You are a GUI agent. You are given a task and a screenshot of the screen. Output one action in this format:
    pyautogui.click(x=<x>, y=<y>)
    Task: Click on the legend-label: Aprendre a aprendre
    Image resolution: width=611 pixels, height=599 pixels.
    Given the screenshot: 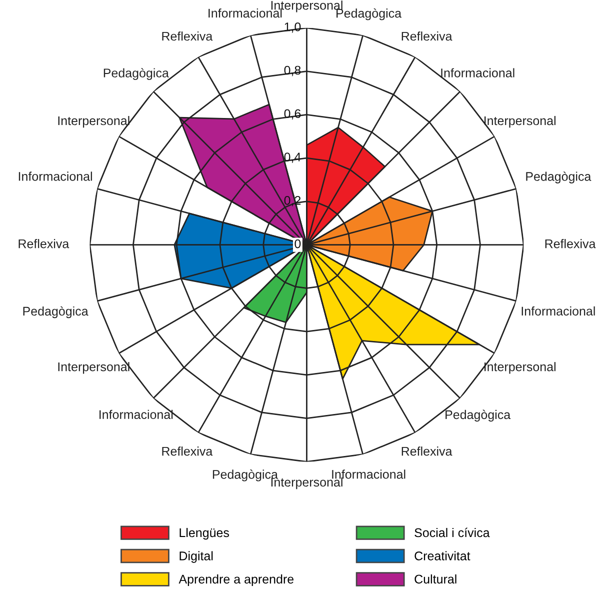 What is the action you would take?
    pyautogui.click(x=236, y=580)
    